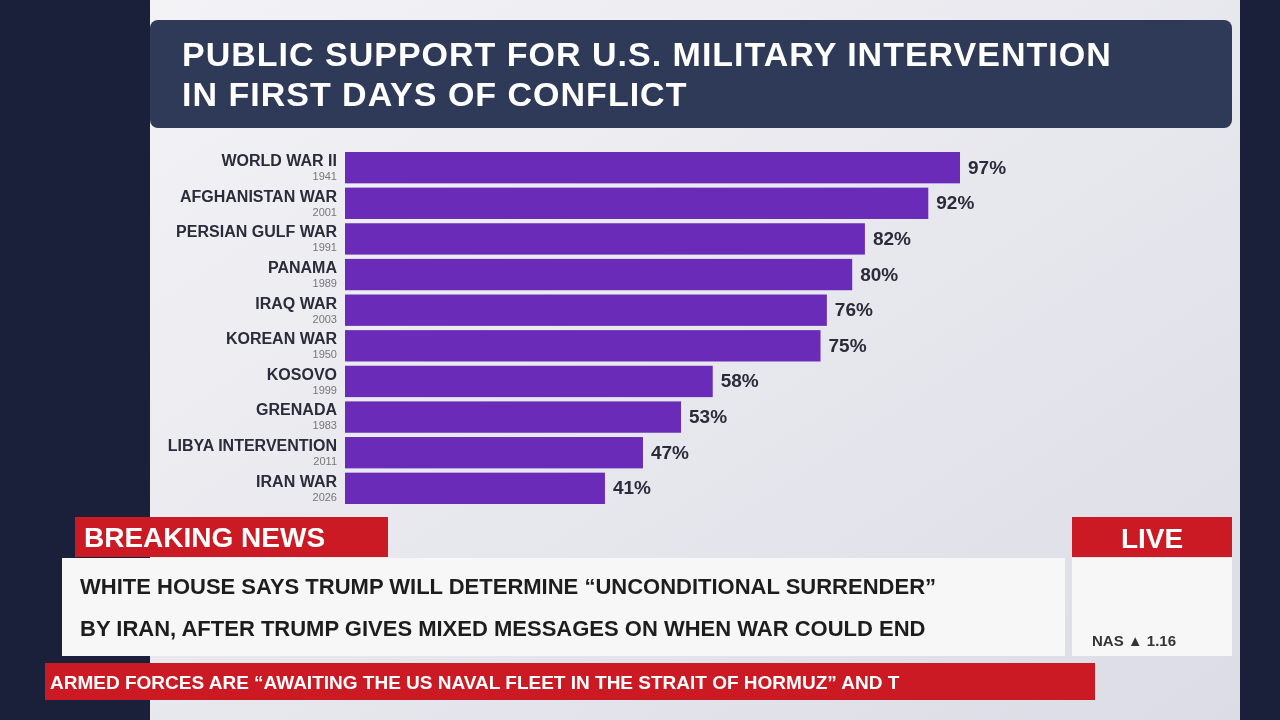 The height and width of the screenshot is (720, 1280). I want to click on data-label: 47%, so click(670, 452).